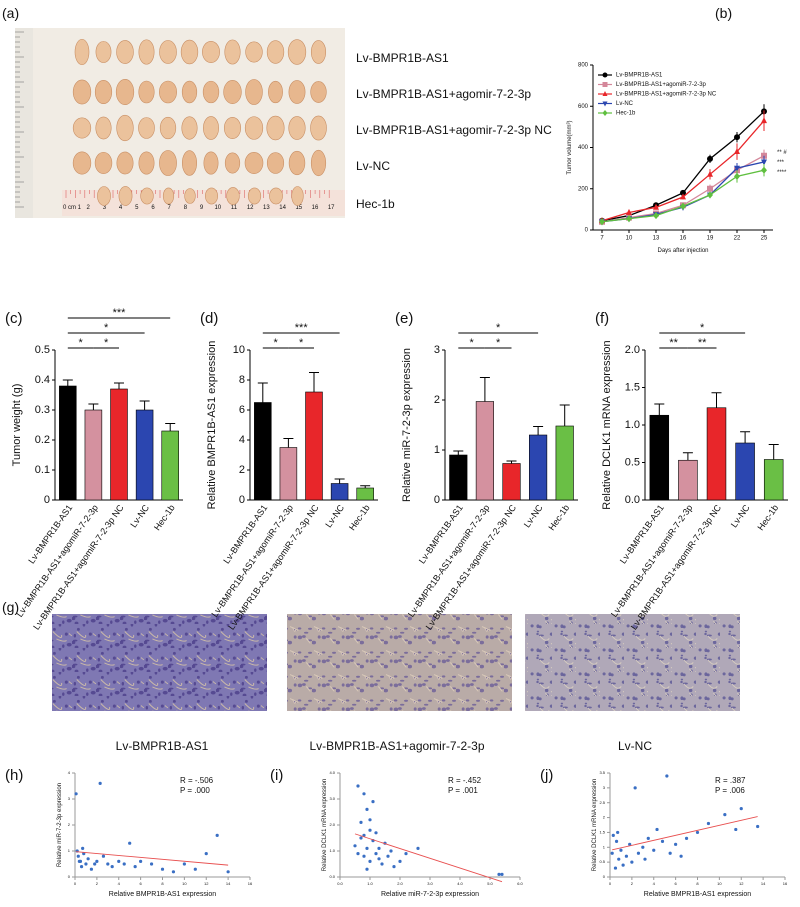  What do you see at coordinates (250, 883) in the screenshot?
I see `x-tick-label: 16` at bounding box center [250, 883].